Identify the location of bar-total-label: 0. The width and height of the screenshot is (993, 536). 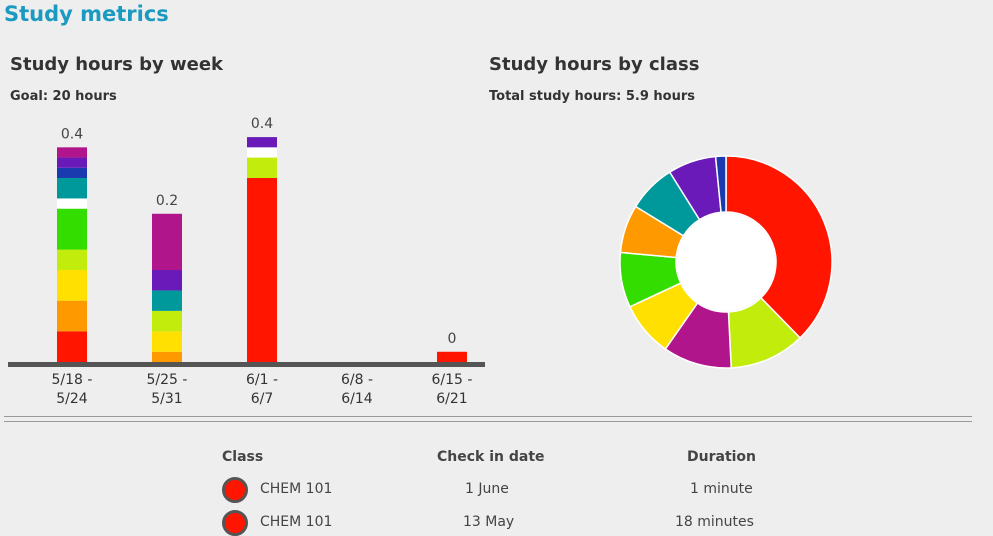
(452, 339).